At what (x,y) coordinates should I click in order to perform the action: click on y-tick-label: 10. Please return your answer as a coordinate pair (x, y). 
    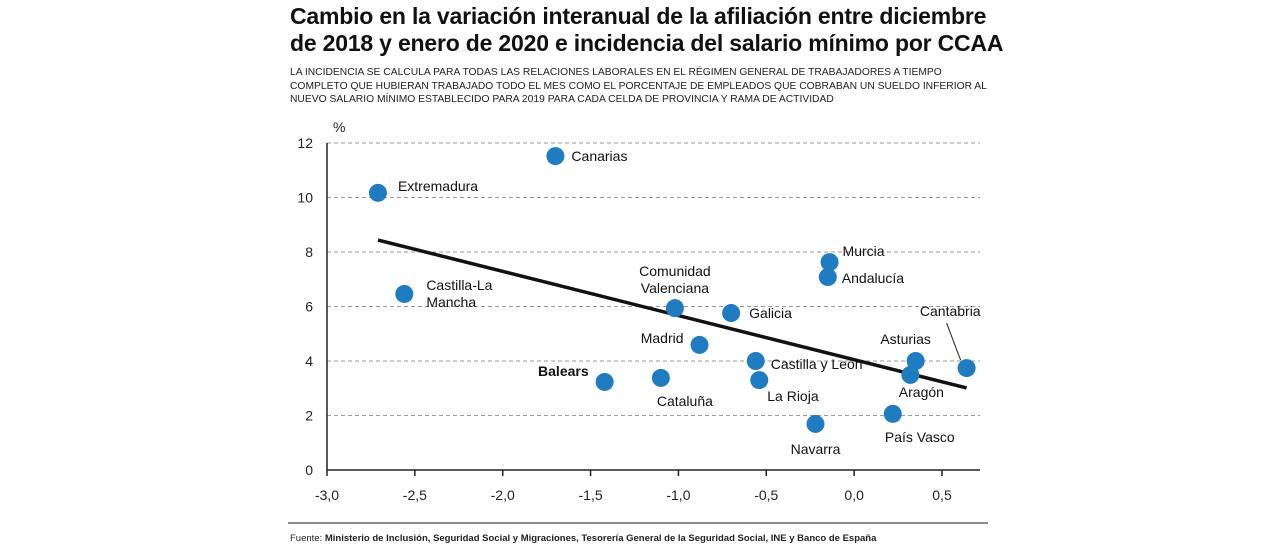
    Looking at the image, I should click on (305, 198).